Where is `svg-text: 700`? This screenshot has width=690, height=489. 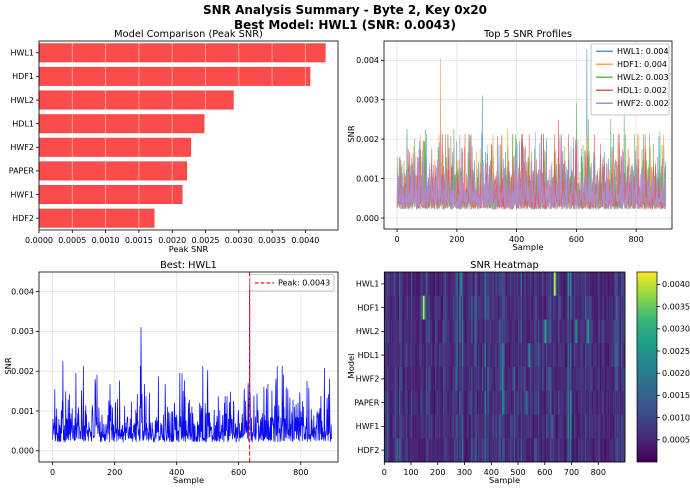
svg-text: 700 is located at coordinates (571, 472).